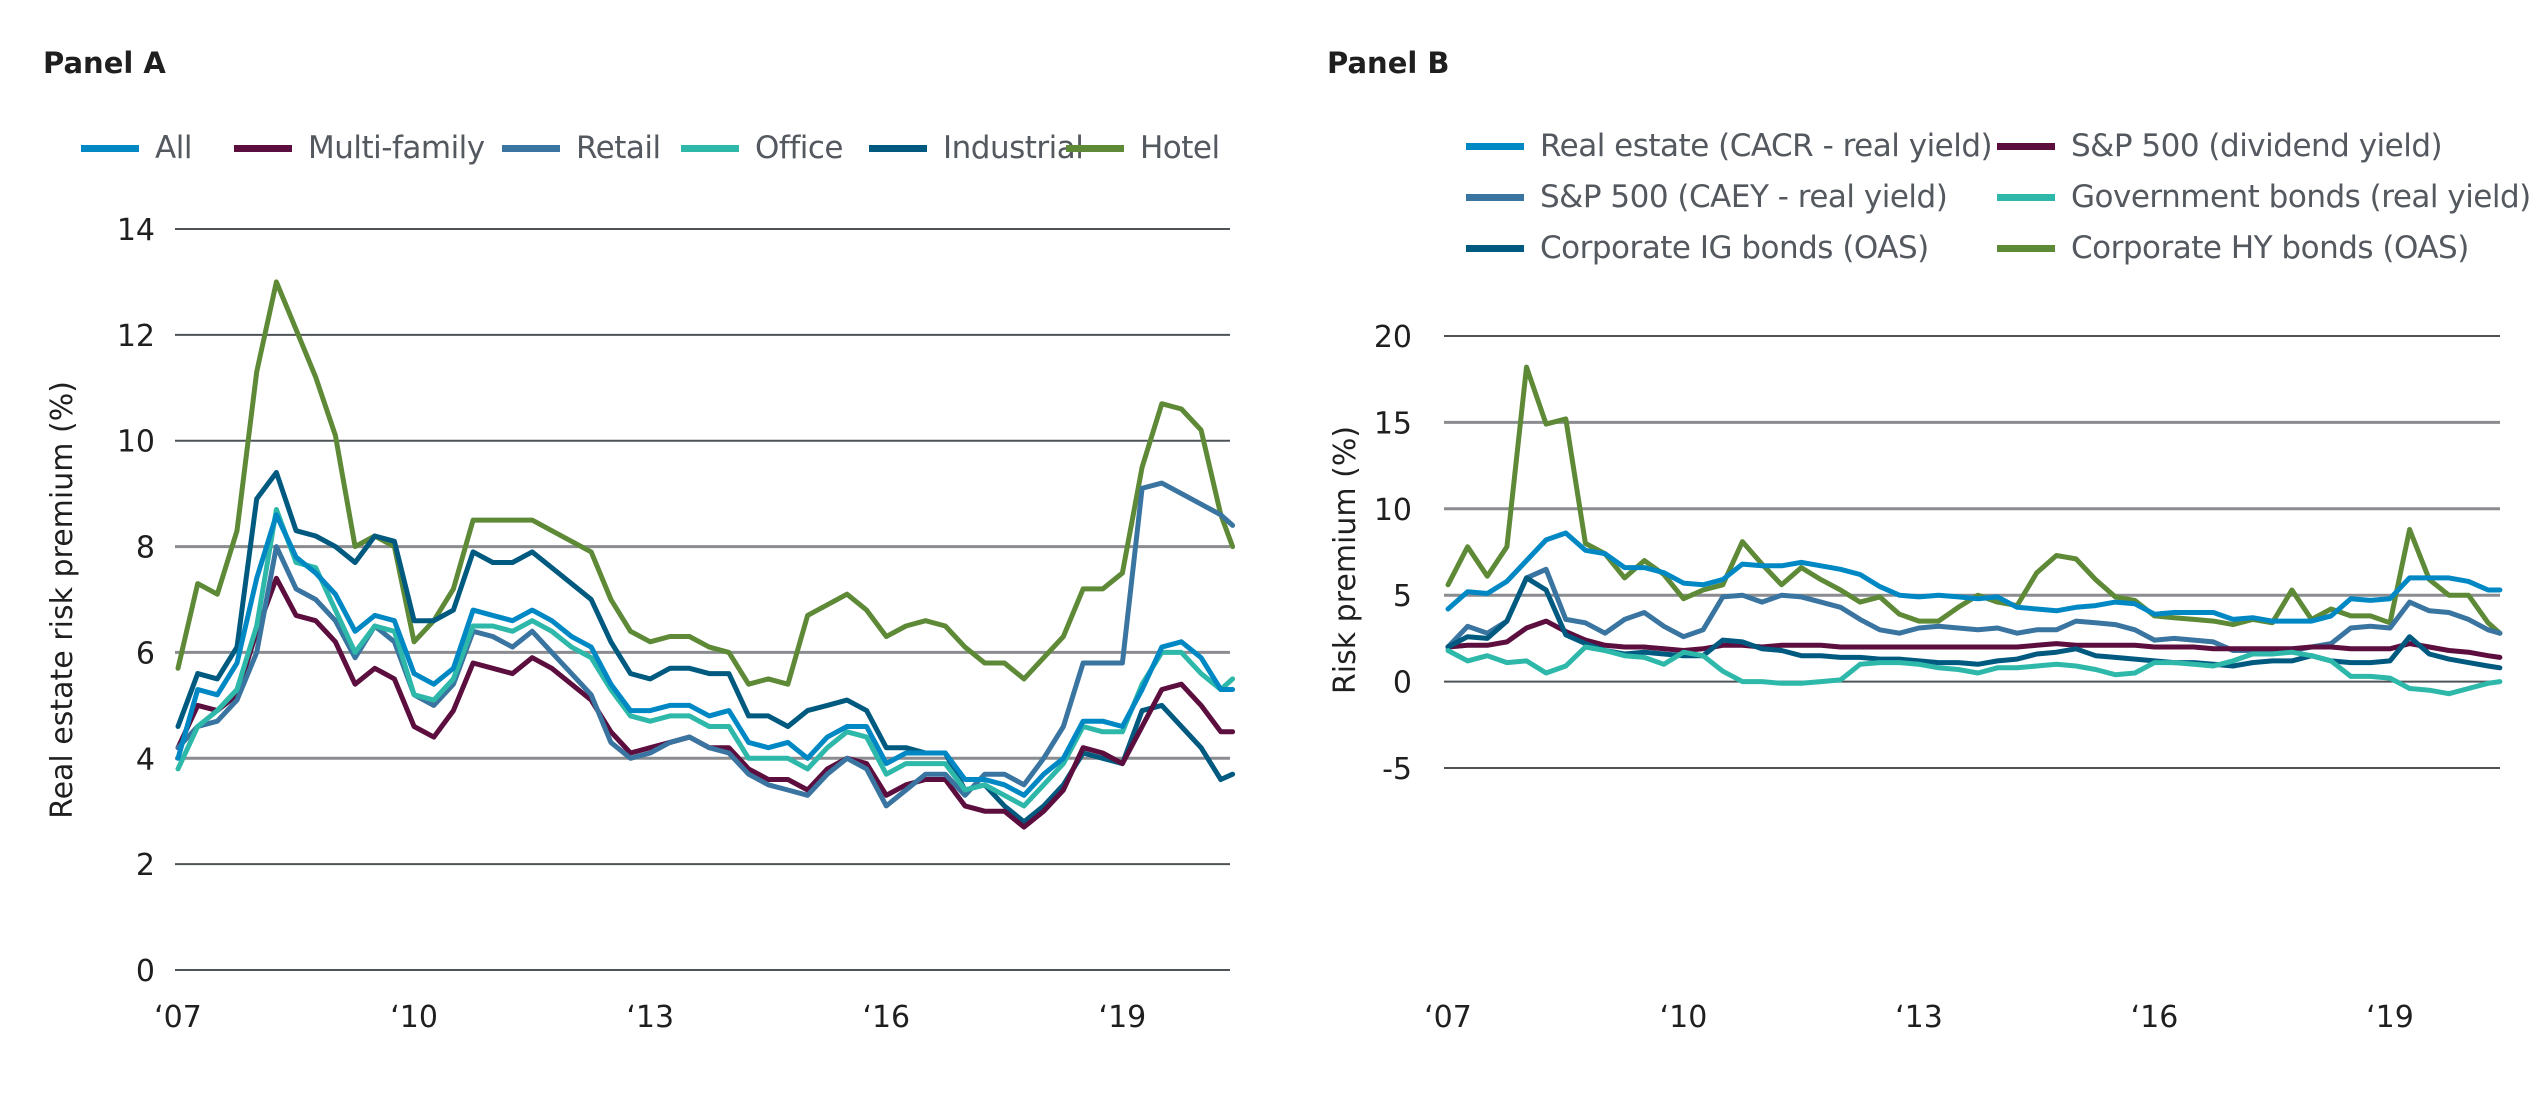 Image resolution: width=2547 pixels, height=1119 pixels. What do you see at coordinates (1974, 610) in the screenshot?
I see `series-line-s-p-500-caey-real-yield` at bounding box center [1974, 610].